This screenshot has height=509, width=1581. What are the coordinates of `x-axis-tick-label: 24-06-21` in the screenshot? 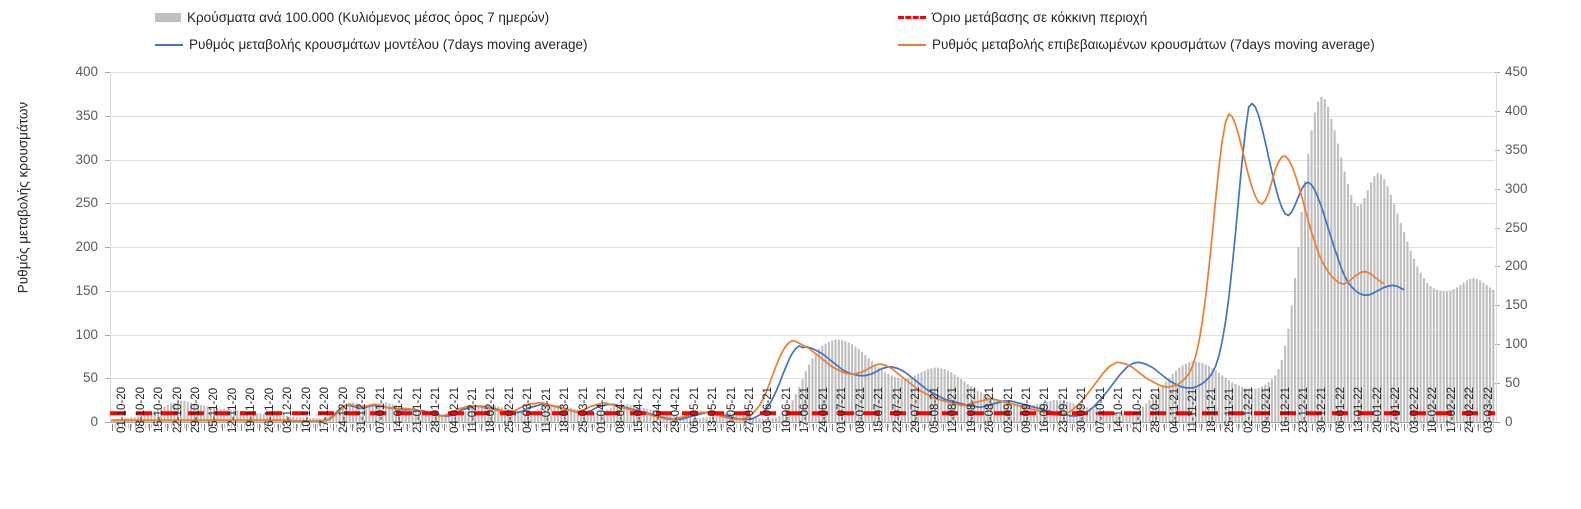 It's located at (823, 409).